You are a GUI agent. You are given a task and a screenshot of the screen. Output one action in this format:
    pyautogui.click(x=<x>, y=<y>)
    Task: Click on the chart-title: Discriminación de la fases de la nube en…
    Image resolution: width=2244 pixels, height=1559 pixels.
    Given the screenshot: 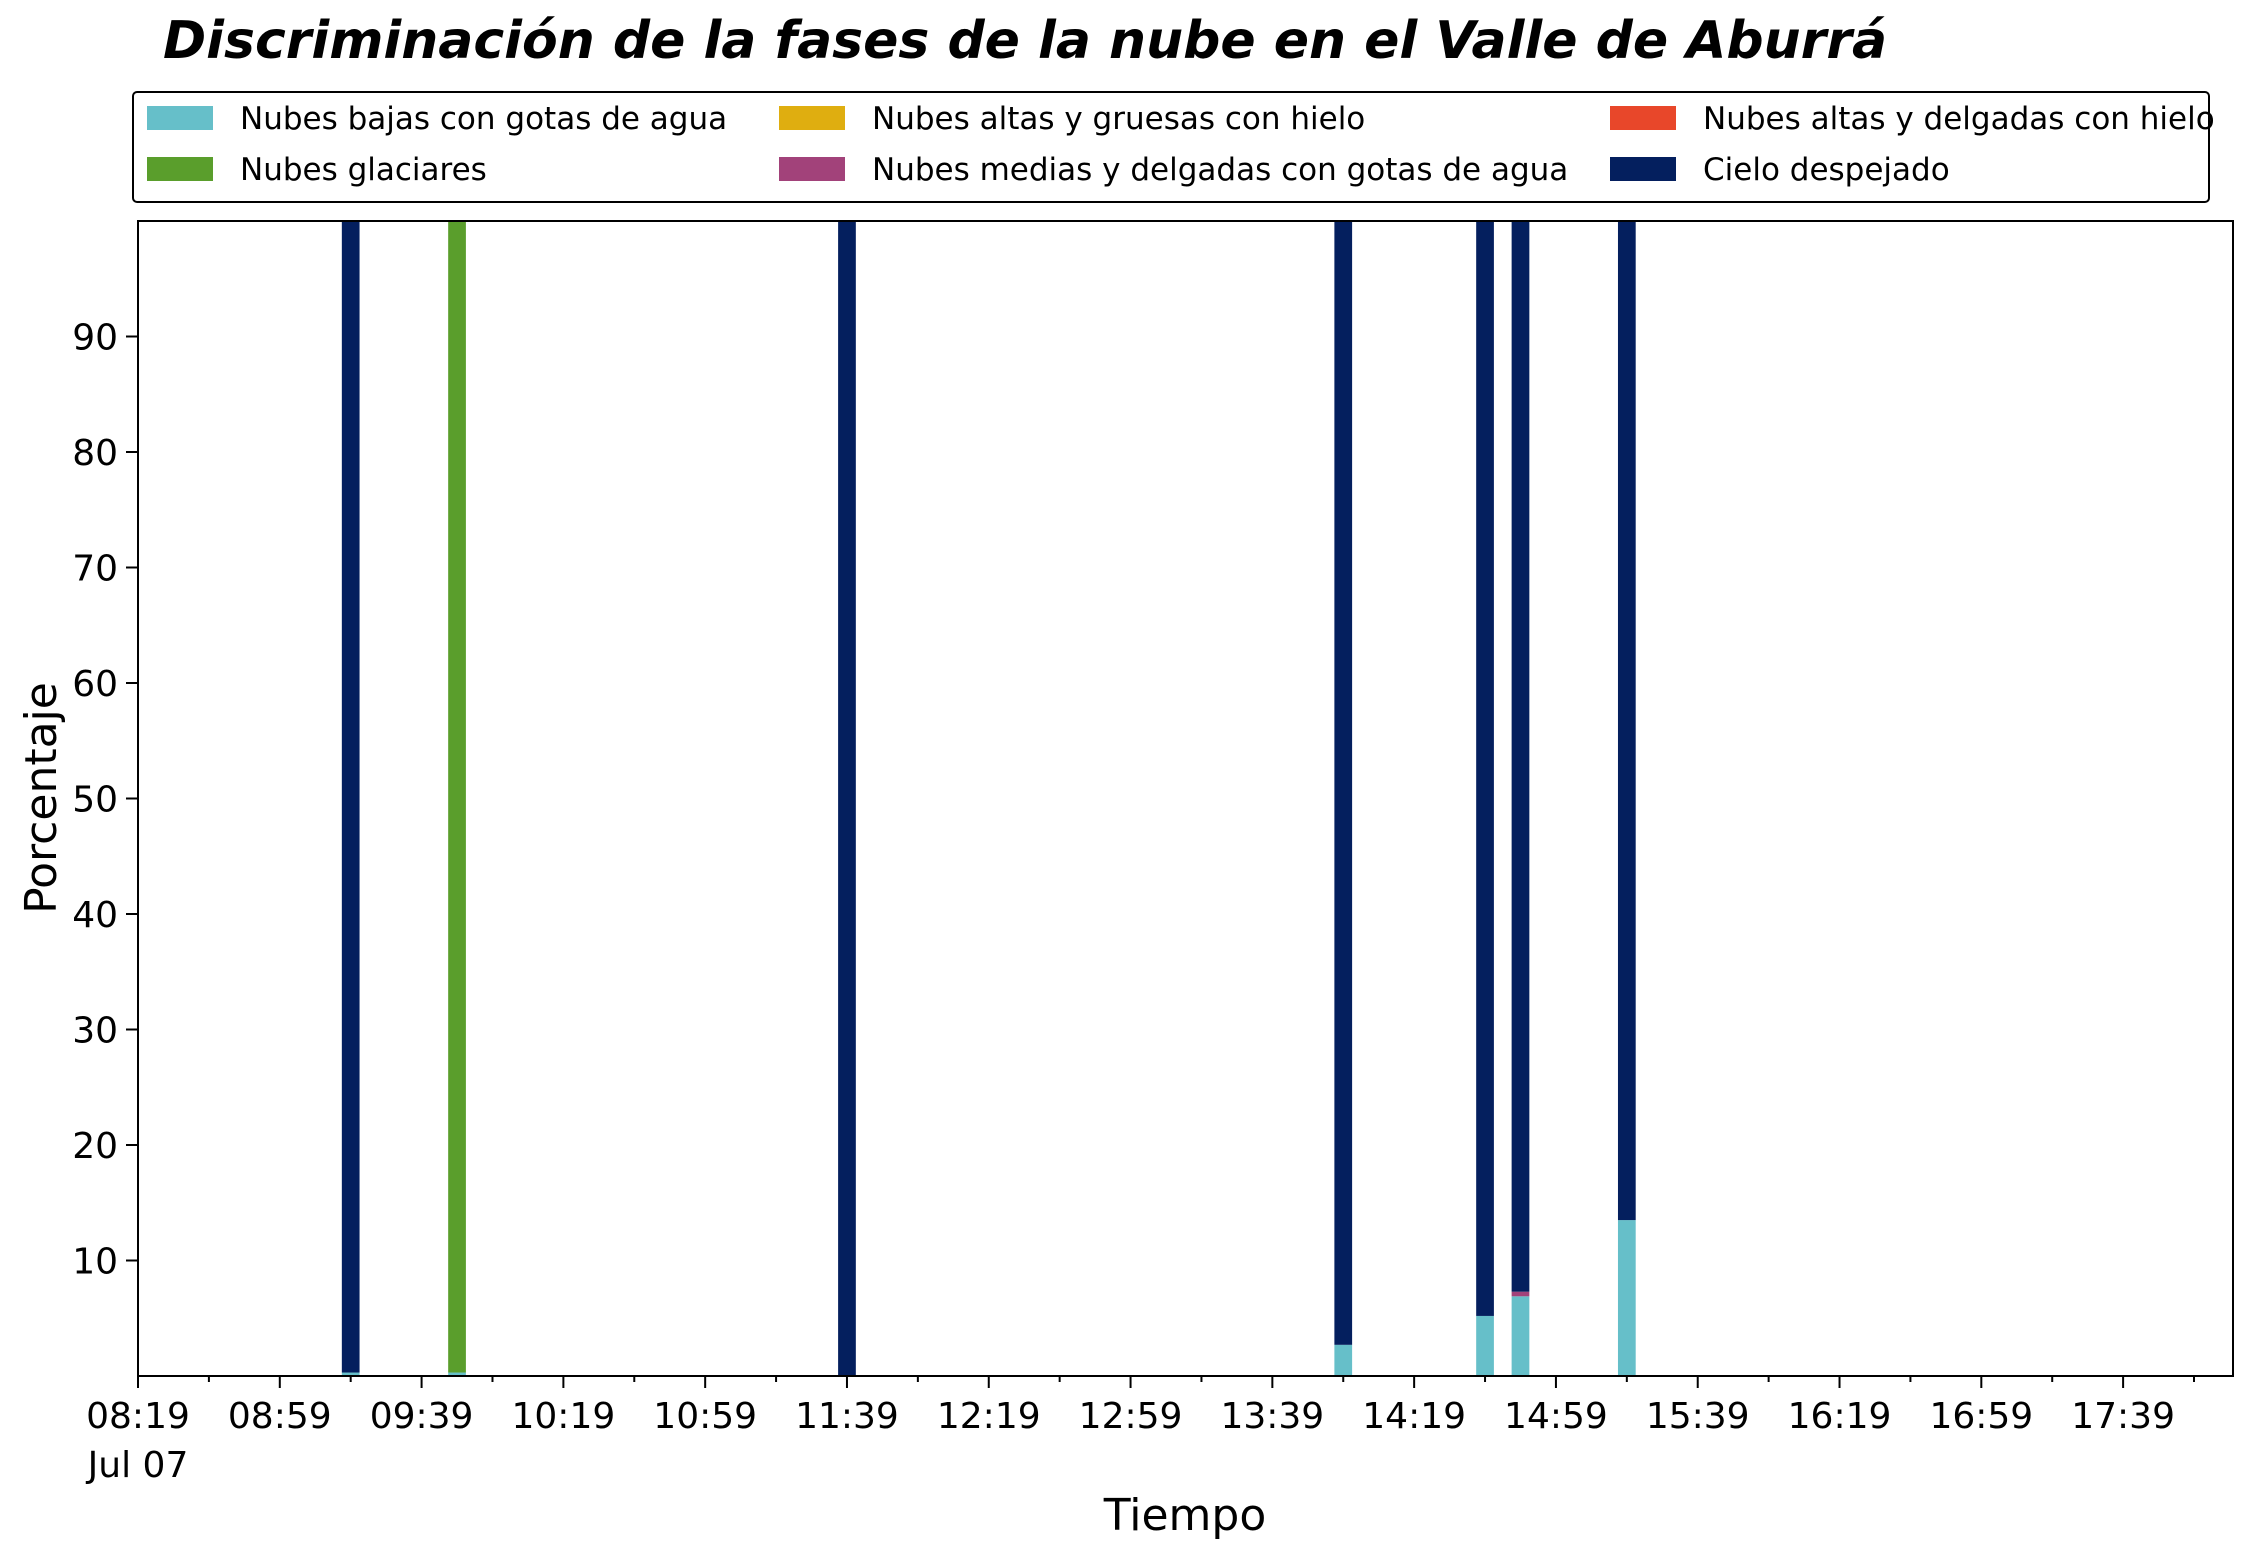 What is the action you would take?
    pyautogui.click(x=1025, y=41)
    